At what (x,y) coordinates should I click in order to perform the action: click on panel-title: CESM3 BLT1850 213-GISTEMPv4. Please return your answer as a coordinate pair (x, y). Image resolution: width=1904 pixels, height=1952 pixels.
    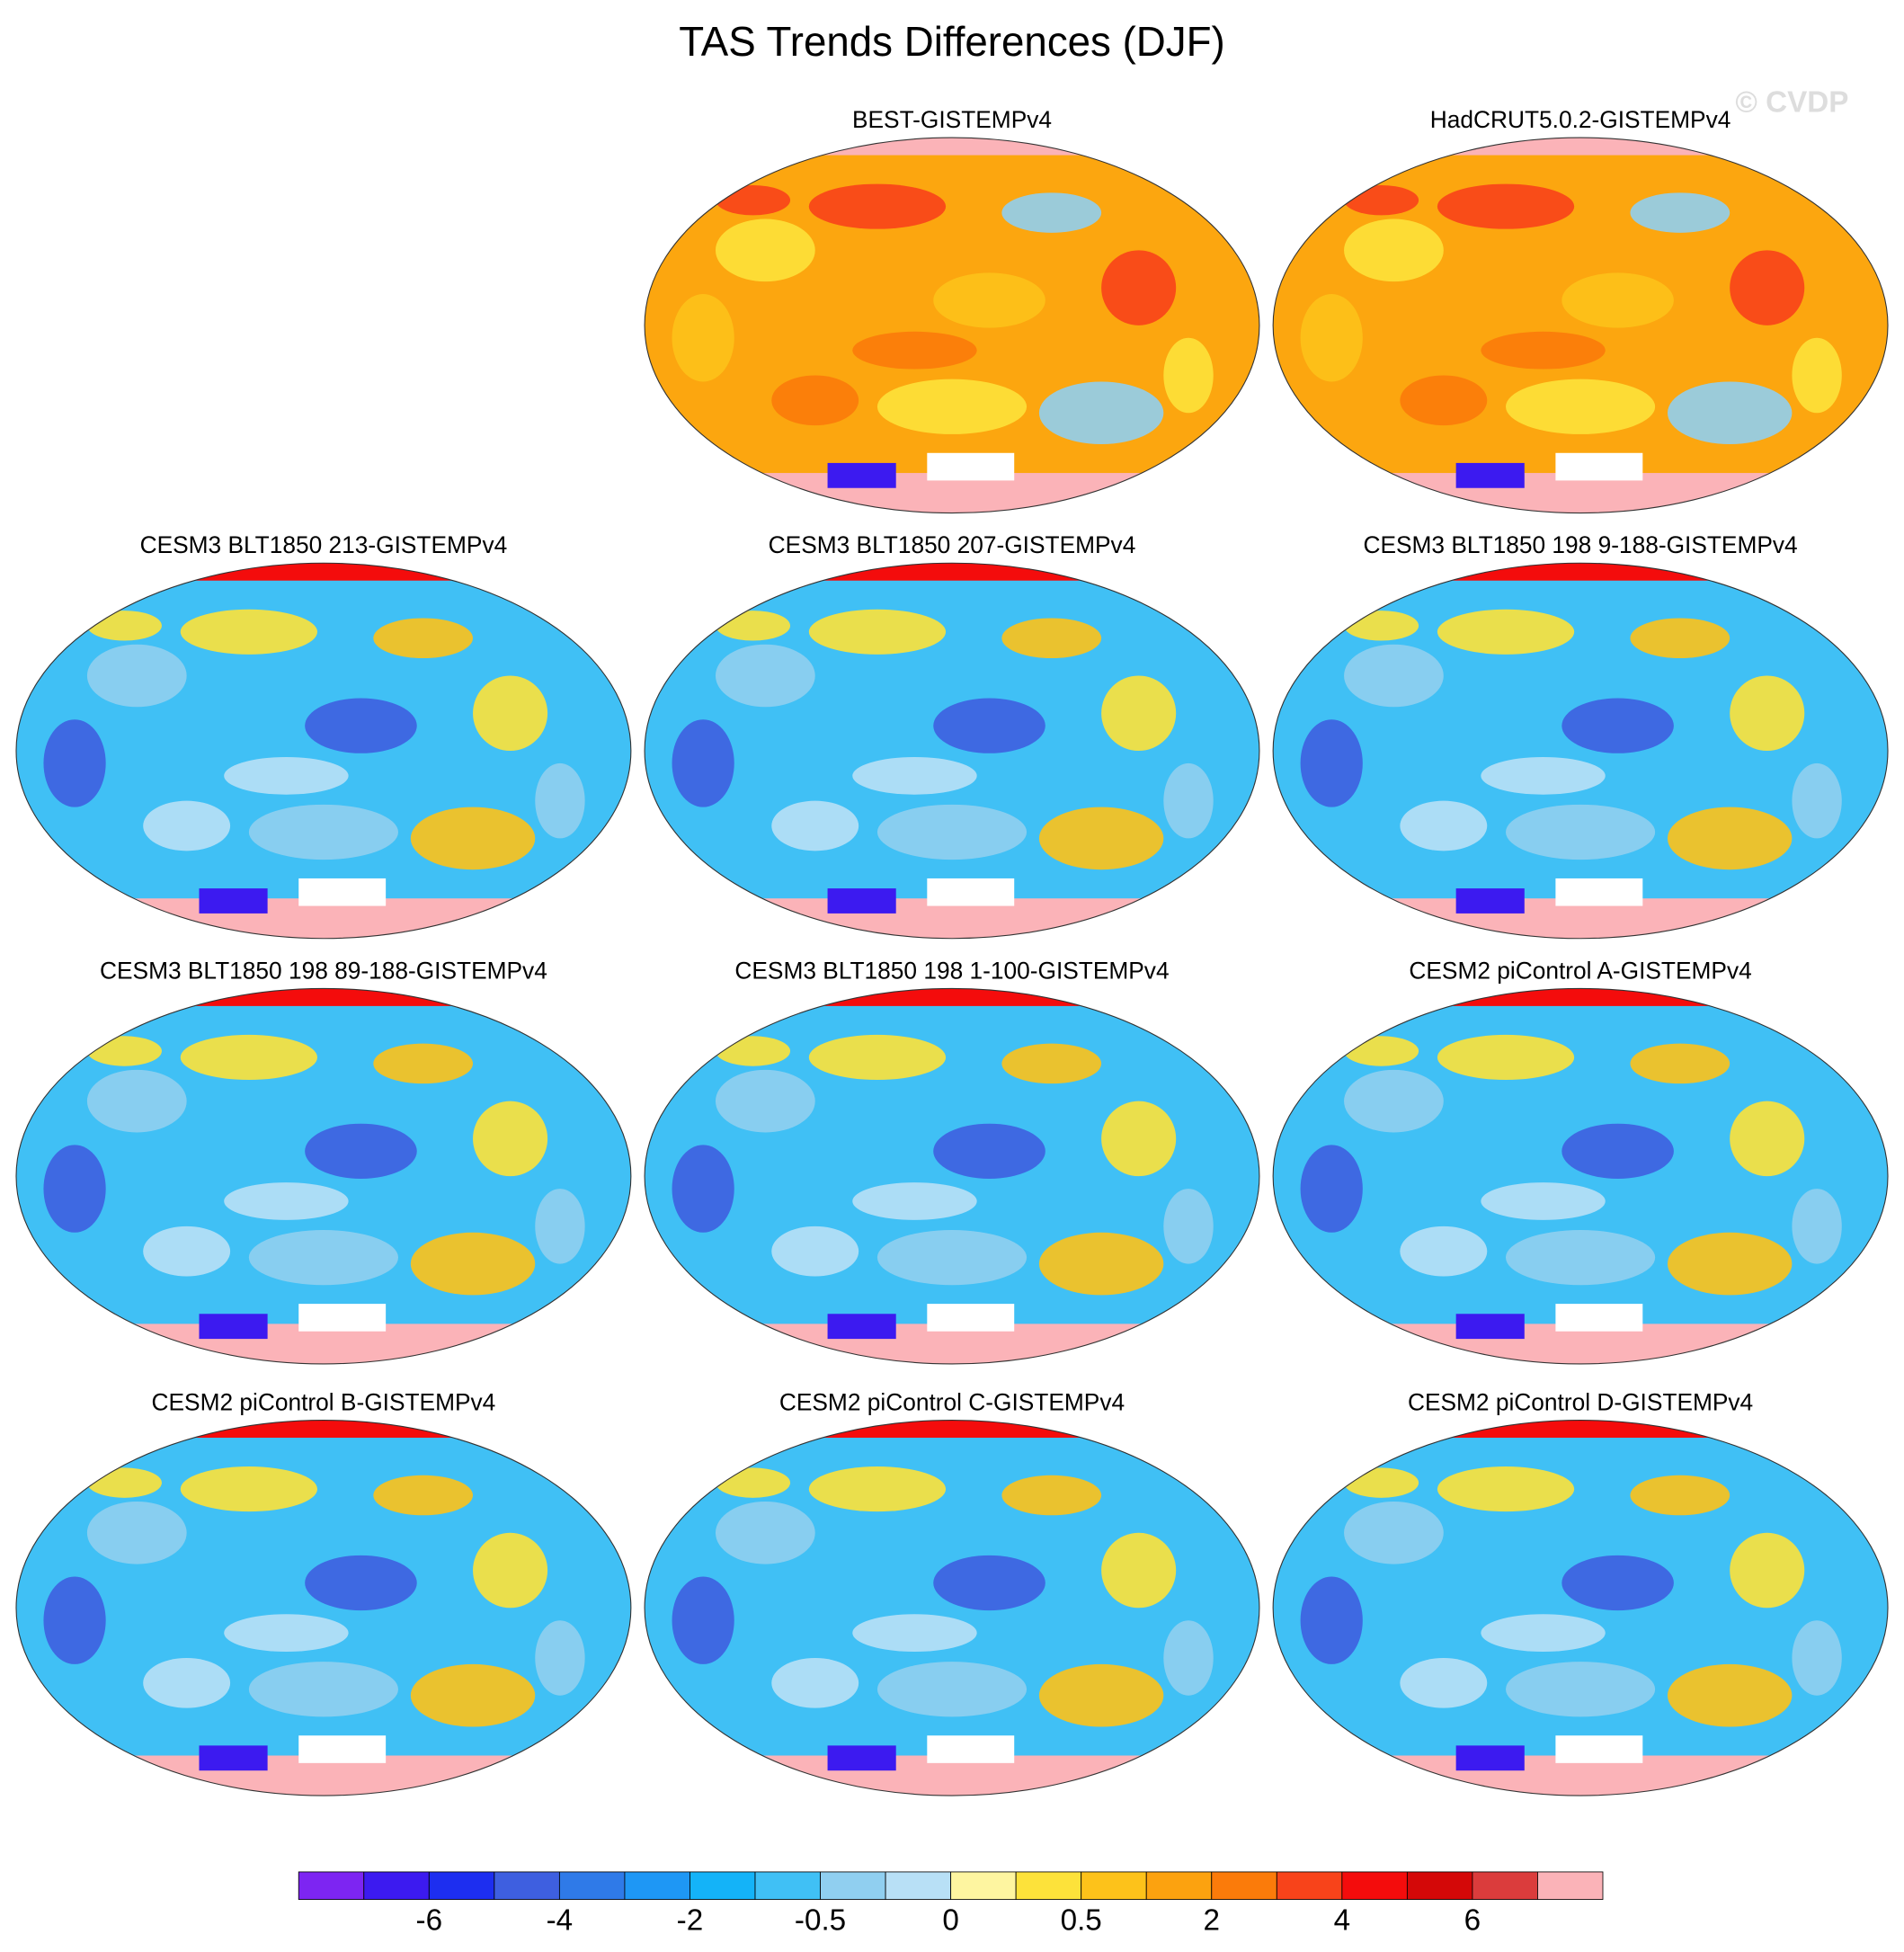
    Looking at the image, I should click on (324, 544).